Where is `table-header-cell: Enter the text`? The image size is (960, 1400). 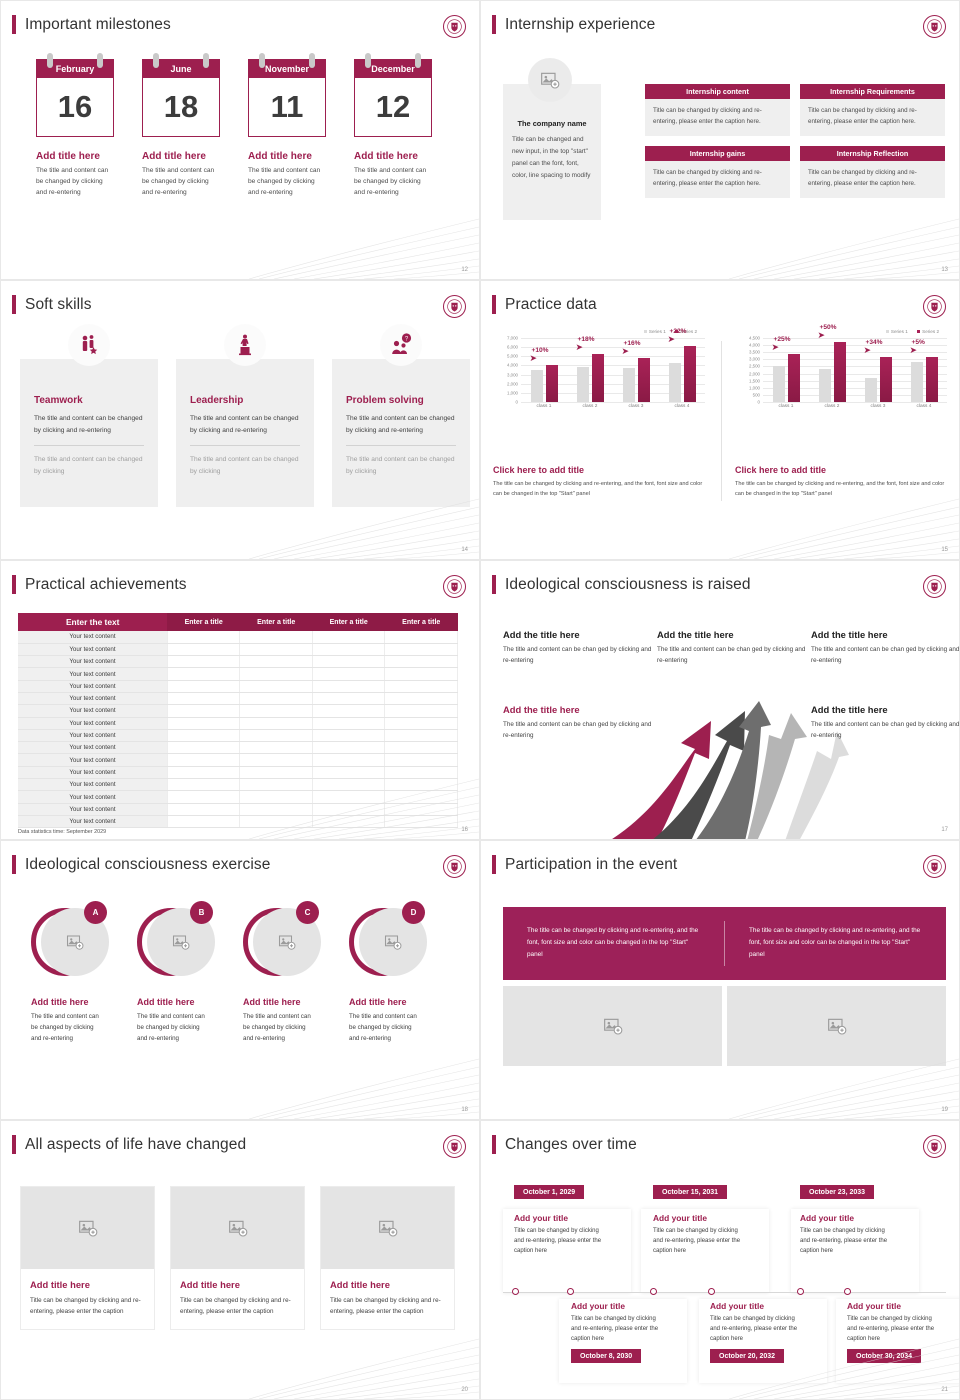 table-header-cell: Enter the text is located at coordinates (93, 622).